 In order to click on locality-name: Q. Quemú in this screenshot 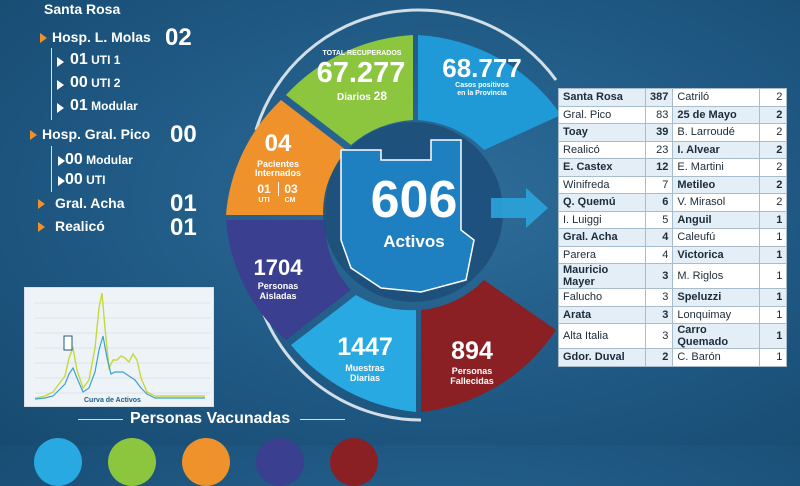, I will do `click(602, 202)`.